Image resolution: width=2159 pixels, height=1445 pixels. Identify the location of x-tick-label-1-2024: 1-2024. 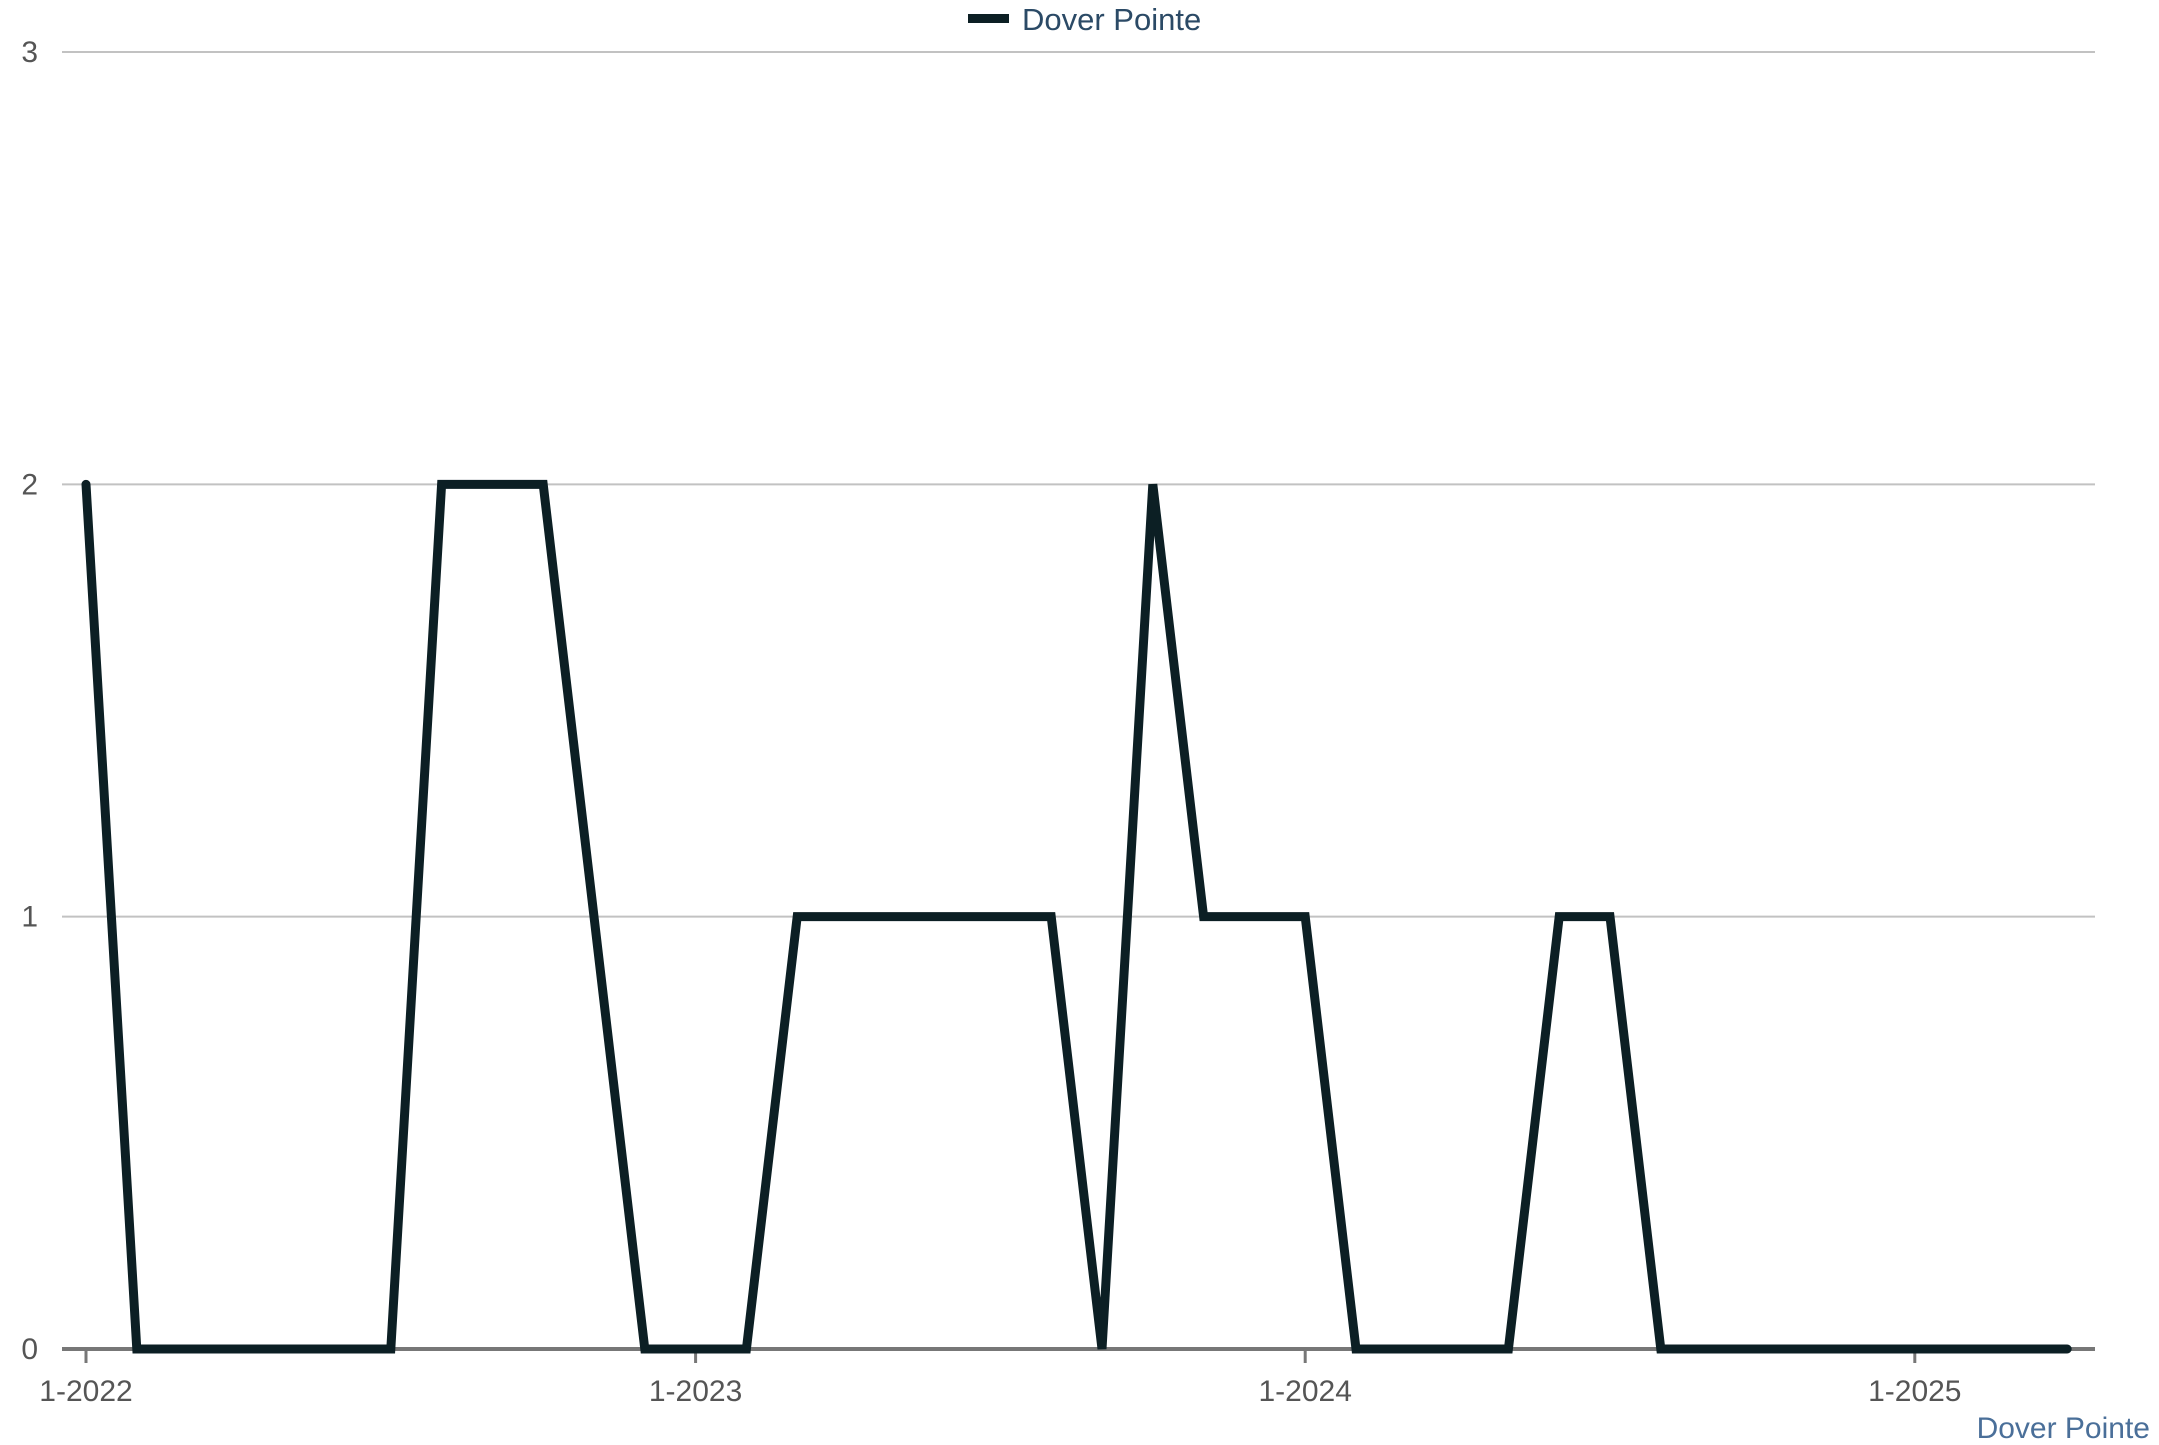
(1304, 1391).